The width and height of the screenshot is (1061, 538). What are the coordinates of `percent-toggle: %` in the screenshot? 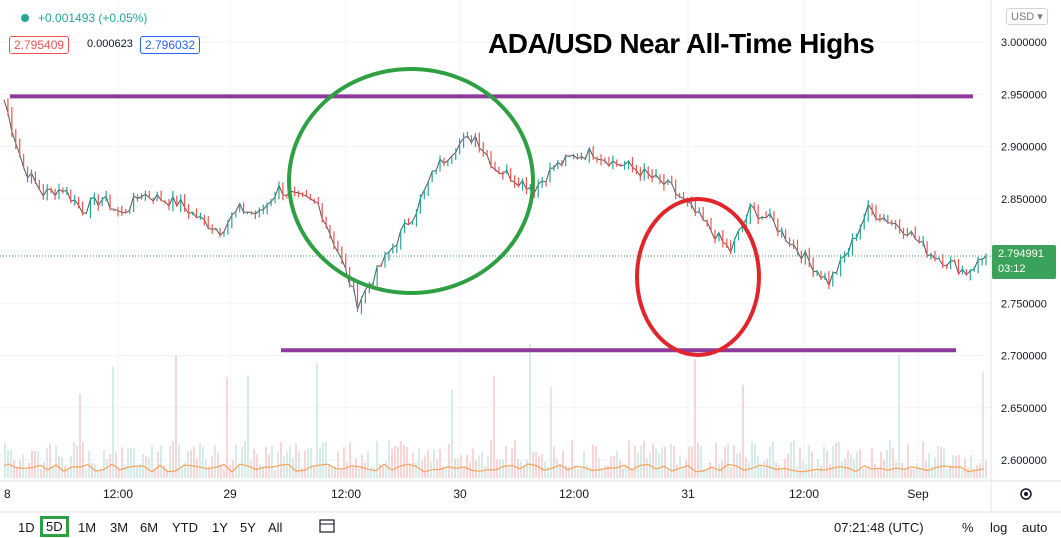 It's located at (968, 527).